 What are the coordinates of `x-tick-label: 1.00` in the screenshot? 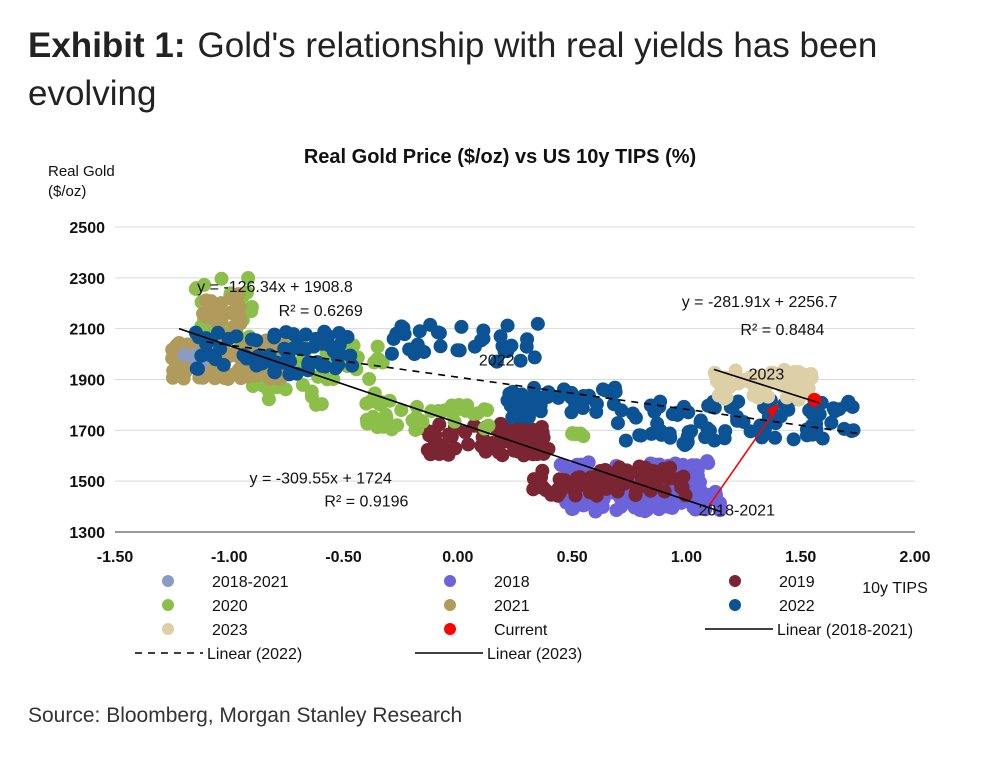 It's located at (686, 557).